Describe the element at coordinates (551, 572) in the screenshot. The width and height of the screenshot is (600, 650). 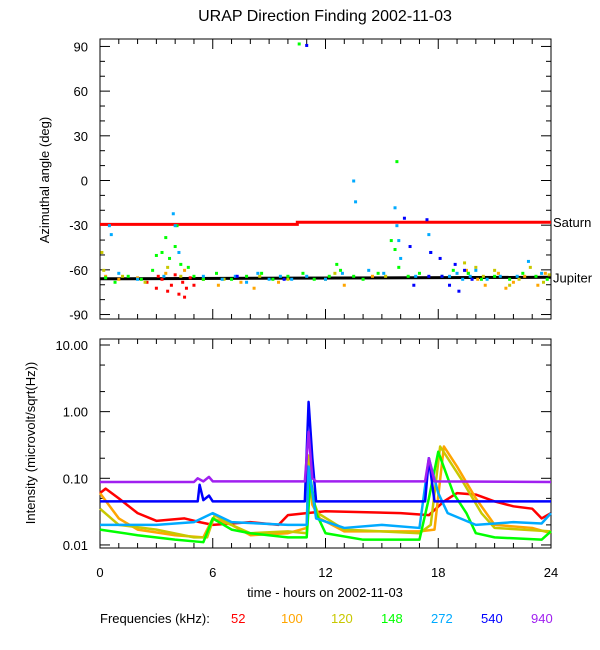
I see `x-tick-label: 24` at that location.